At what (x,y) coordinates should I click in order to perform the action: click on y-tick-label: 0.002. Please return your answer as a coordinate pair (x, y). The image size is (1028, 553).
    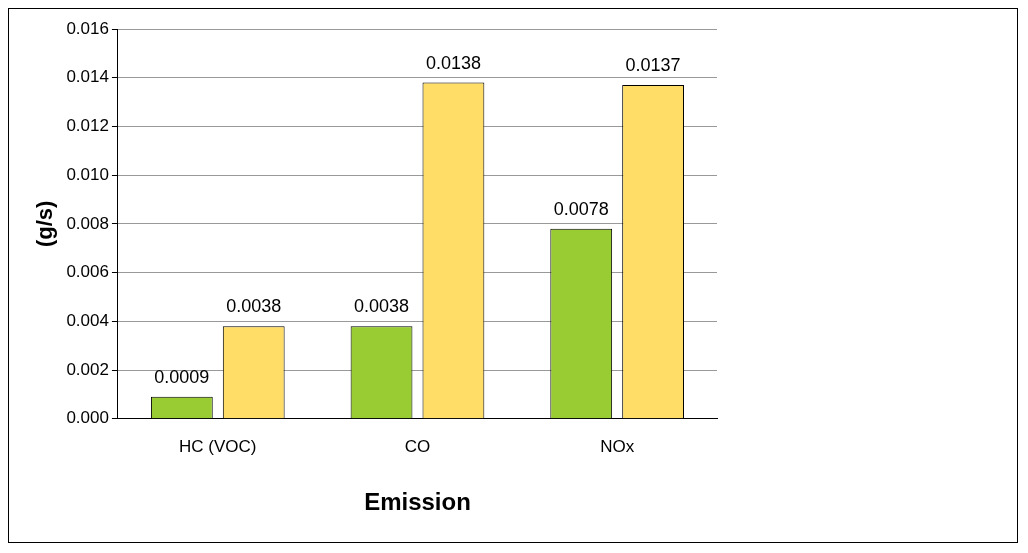
    Looking at the image, I should click on (87, 369).